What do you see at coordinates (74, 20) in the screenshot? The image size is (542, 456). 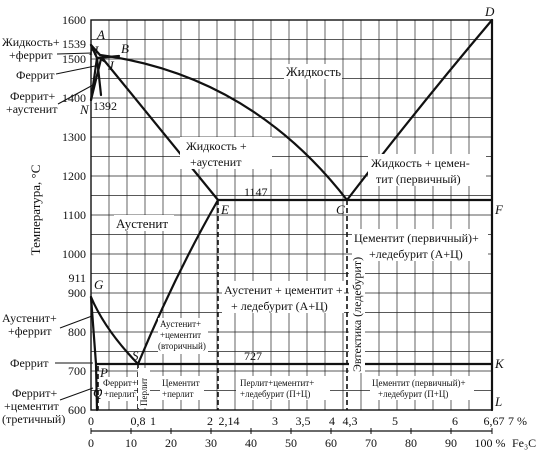 I see `y-tick: 1600` at bounding box center [74, 20].